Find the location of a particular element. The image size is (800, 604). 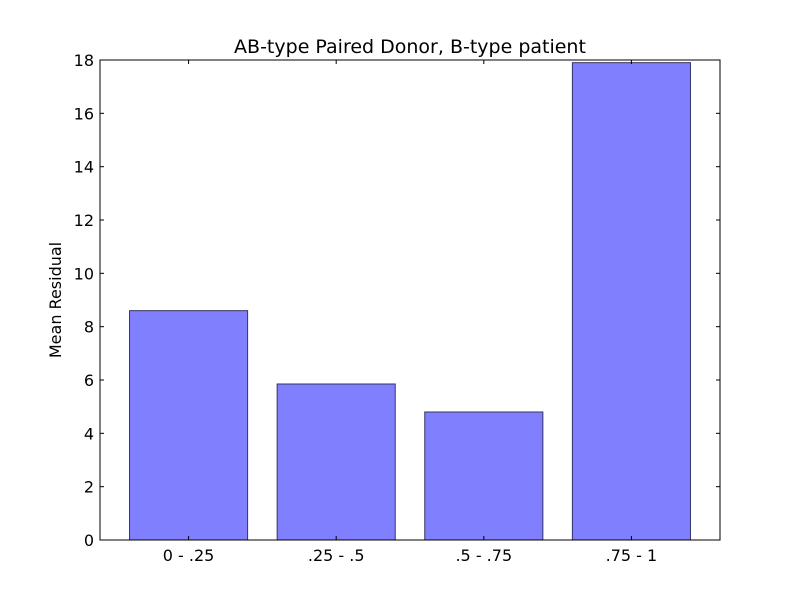

y-tick-label: 18 is located at coordinates (84, 60).